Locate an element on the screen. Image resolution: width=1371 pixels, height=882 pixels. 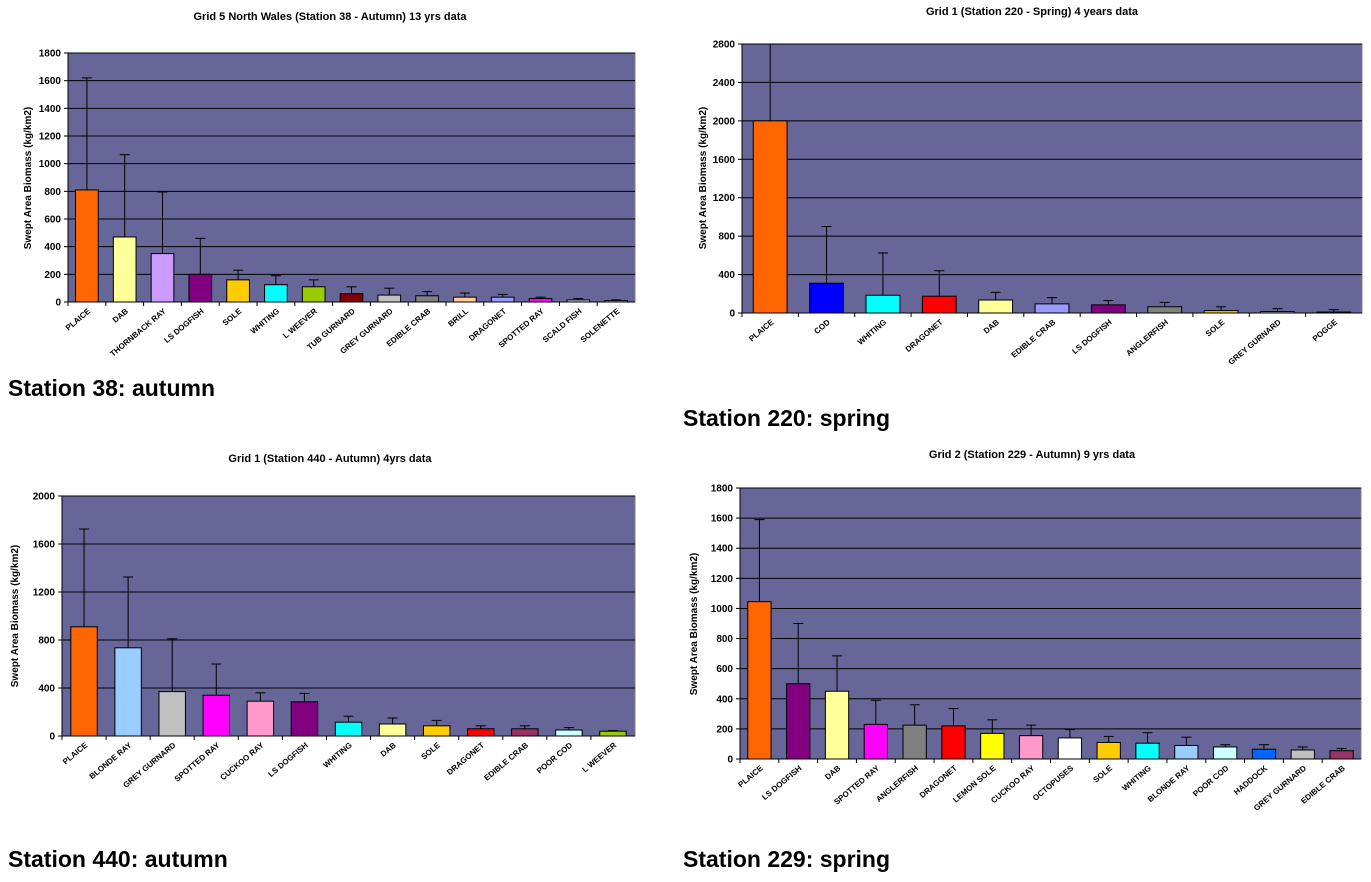
x-tick-label: SOLE is located at coordinates (1103, 773).